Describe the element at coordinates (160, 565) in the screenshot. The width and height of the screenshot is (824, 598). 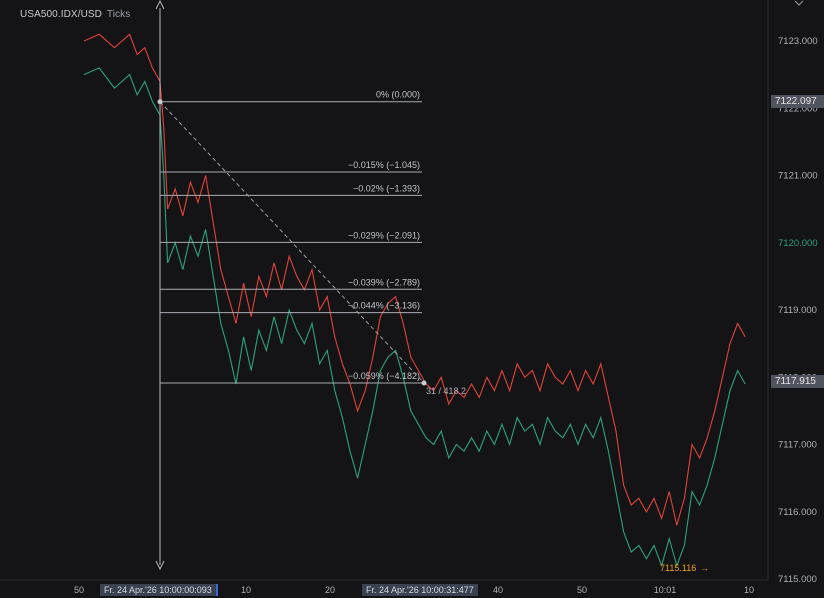
I see `arrow-down-icon` at that location.